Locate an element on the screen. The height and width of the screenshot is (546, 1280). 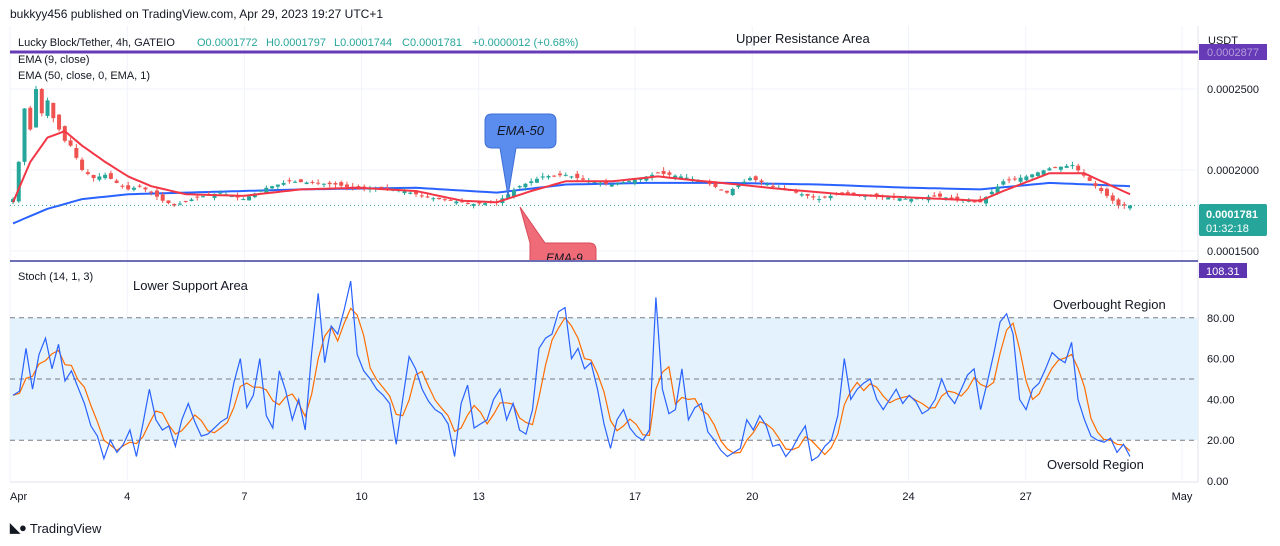
stoch-axis: 80.00 60.00 40.00 20.00 0.00 is located at coordinates (1221, 400).